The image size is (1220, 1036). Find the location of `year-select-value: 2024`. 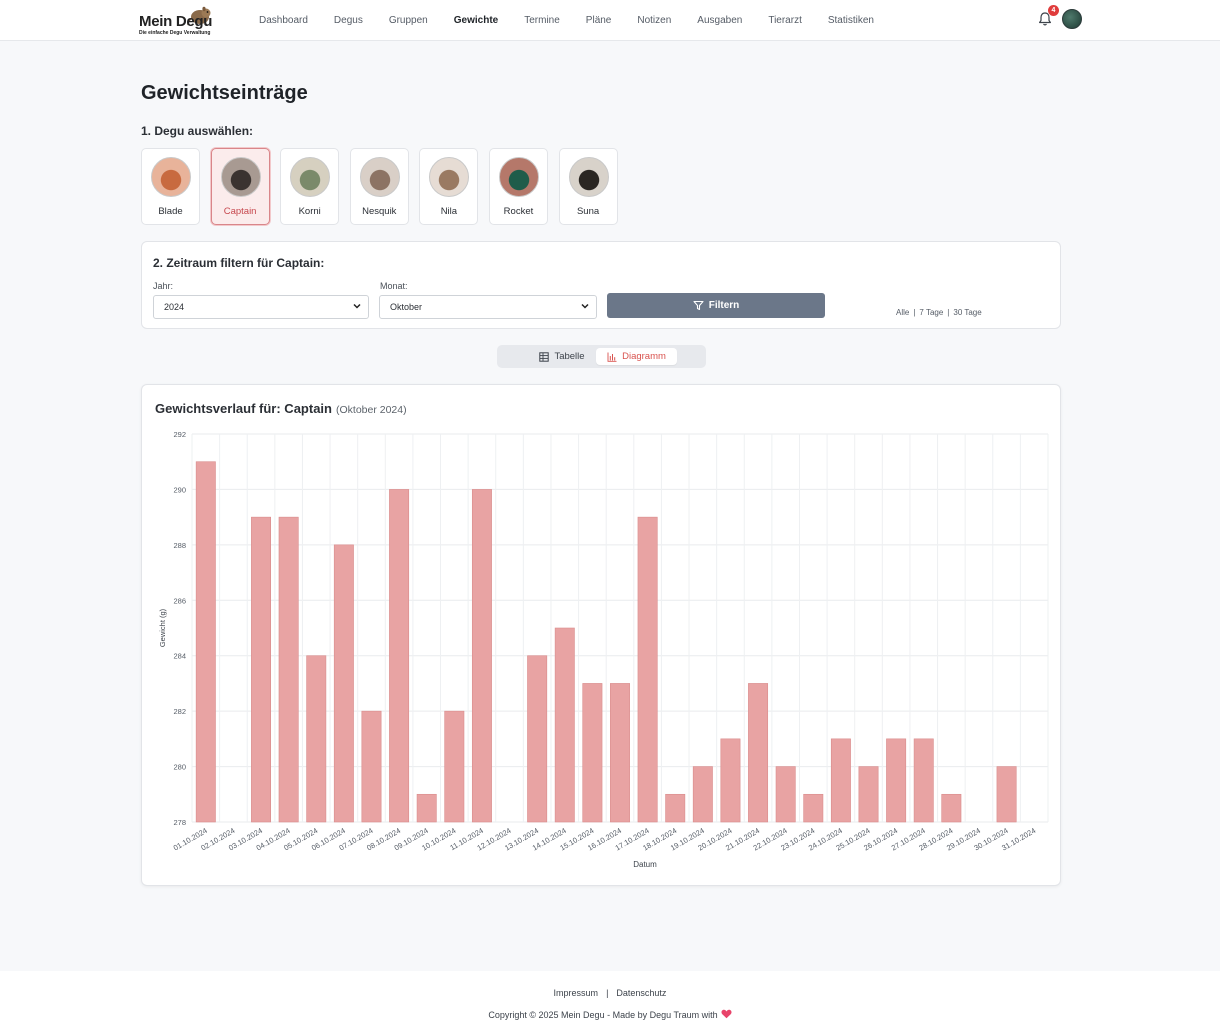

year-select-value: 2024 is located at coordinates (174, 307).